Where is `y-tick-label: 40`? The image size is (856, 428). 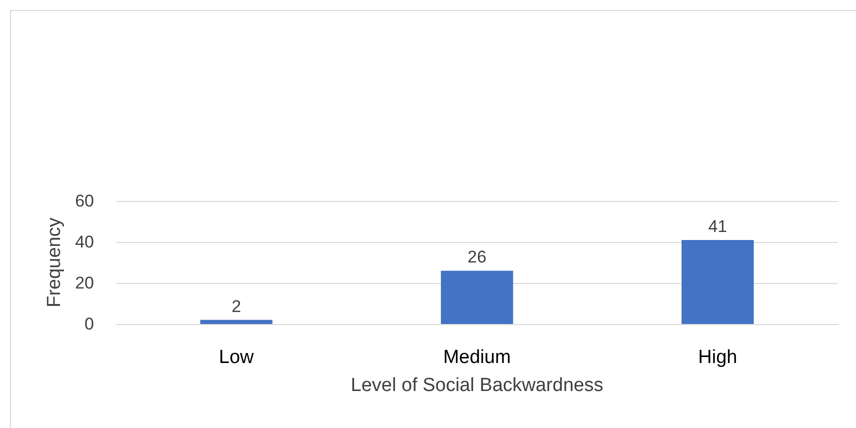 y-tick-label: 40 is located at coordinates (84, 242).